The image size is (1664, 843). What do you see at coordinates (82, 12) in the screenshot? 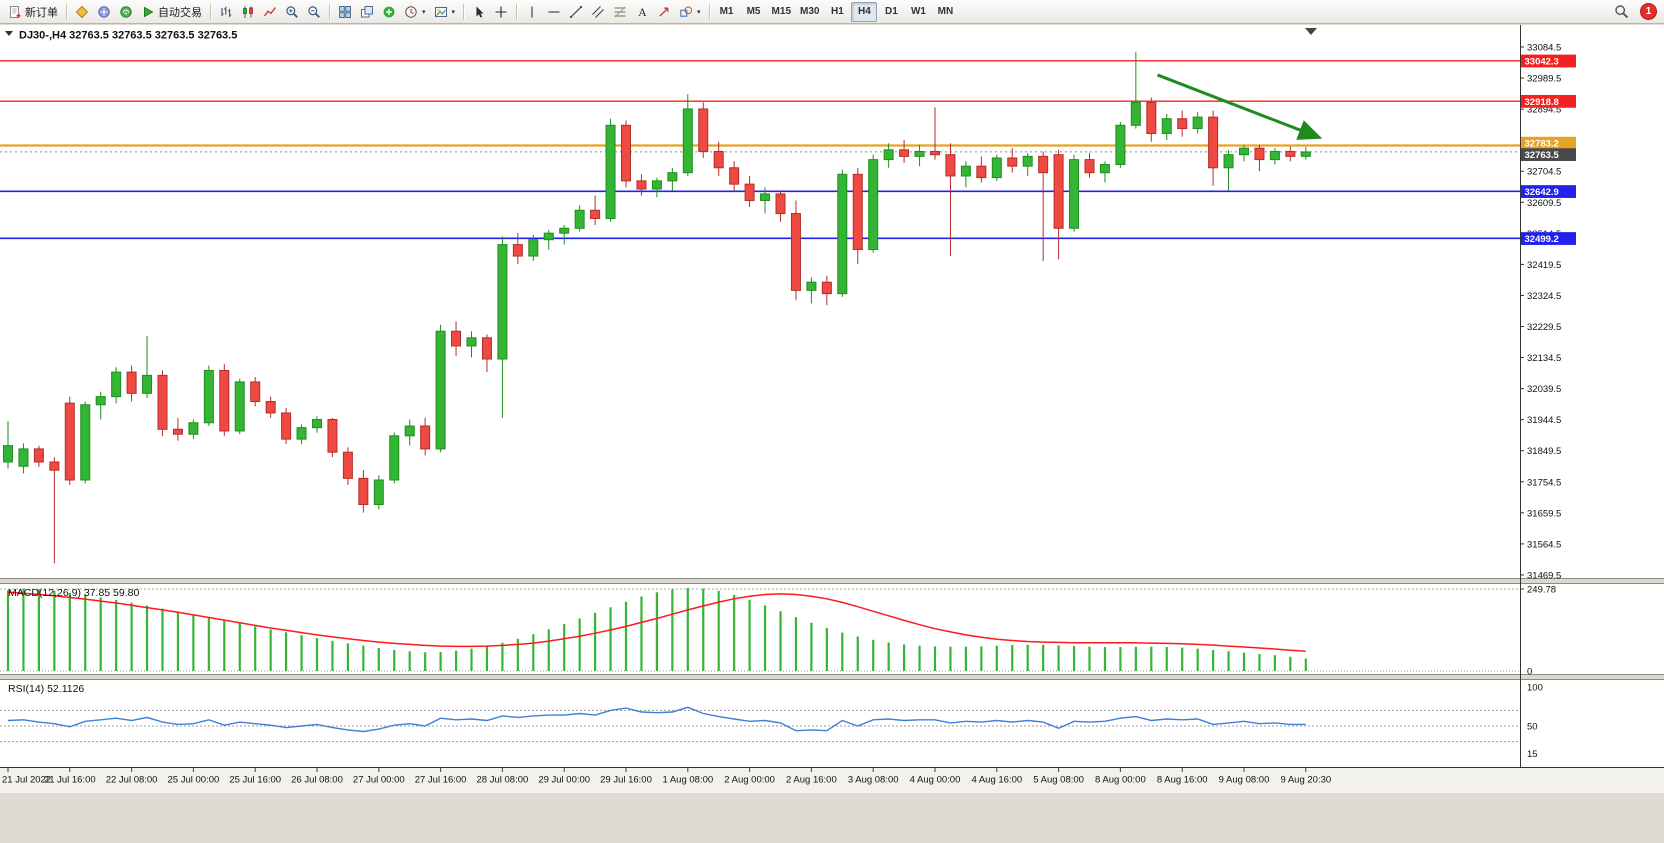
I see `market-watch-button` at bounding box center [82, 12].